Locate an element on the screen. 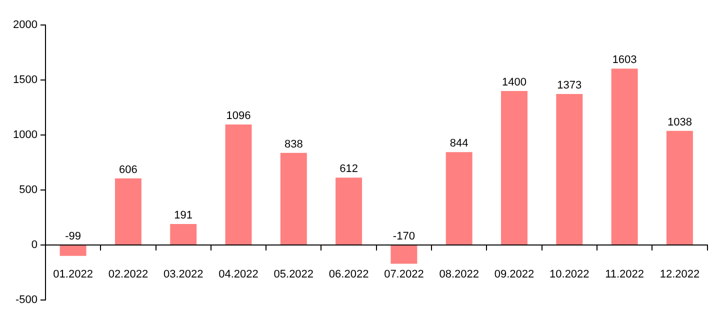  data-label: 612 is located at coordinates (349, 169).